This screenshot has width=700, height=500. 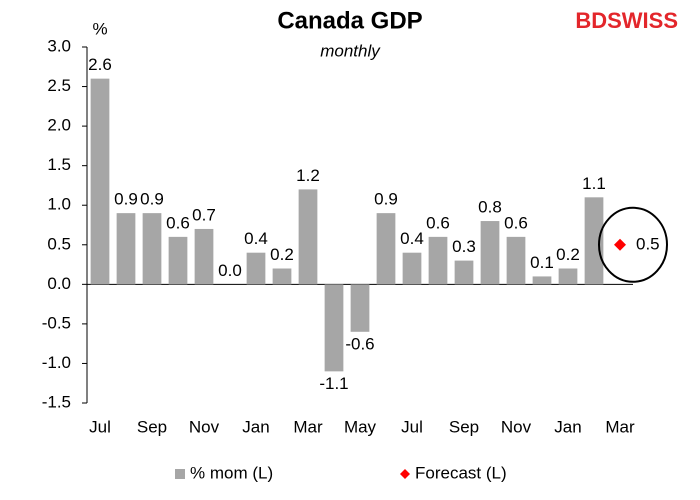 I want to click on y-tick-label: 1.5, so click(x=59, y=164).